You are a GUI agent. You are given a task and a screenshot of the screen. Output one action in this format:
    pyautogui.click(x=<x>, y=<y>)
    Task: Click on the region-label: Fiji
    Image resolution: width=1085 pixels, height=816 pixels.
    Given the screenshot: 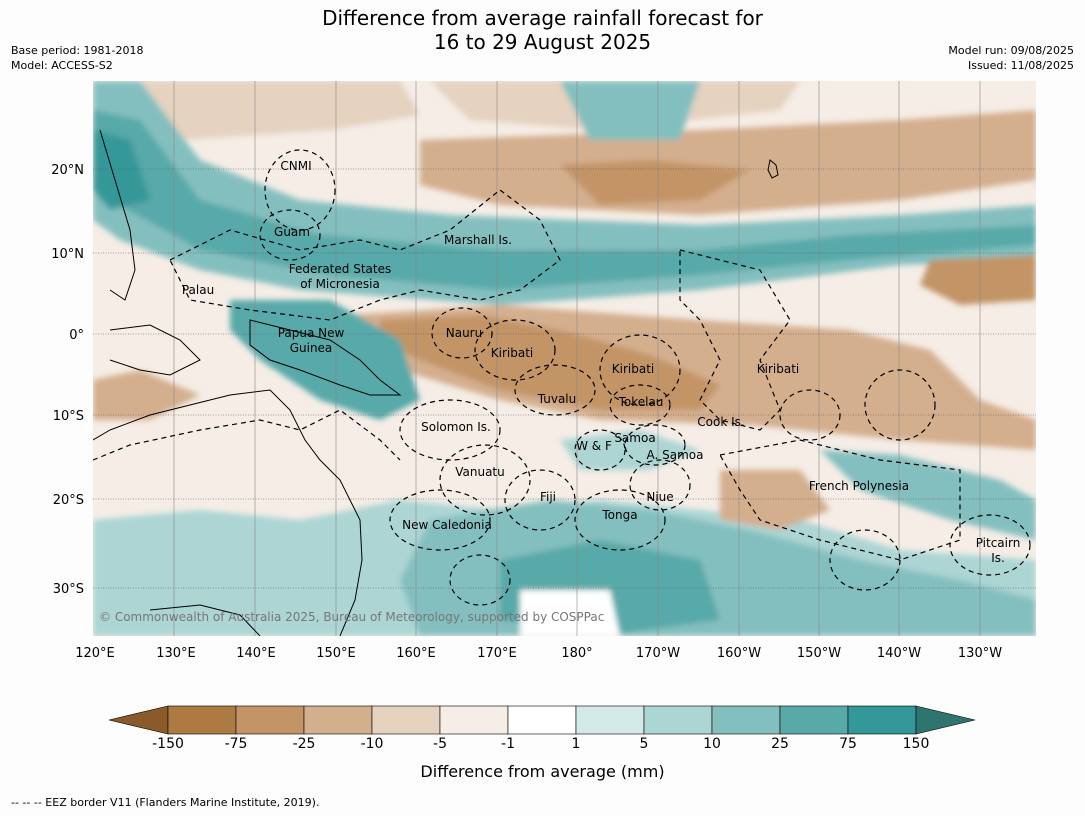 What is the action you would take?
    pyautogui.click(x=548, y=497)
    